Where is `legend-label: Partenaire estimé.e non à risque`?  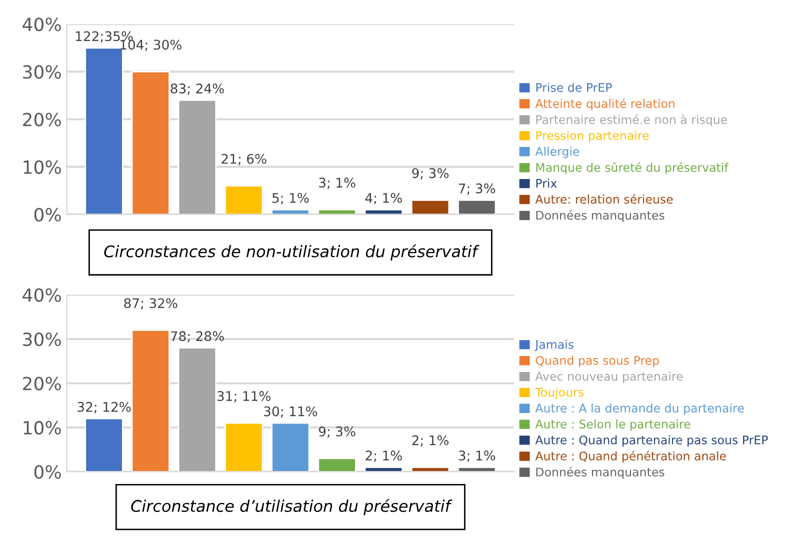 legend-label: Partenaire estimé.e non à risque is located at coordinates (632, 120).